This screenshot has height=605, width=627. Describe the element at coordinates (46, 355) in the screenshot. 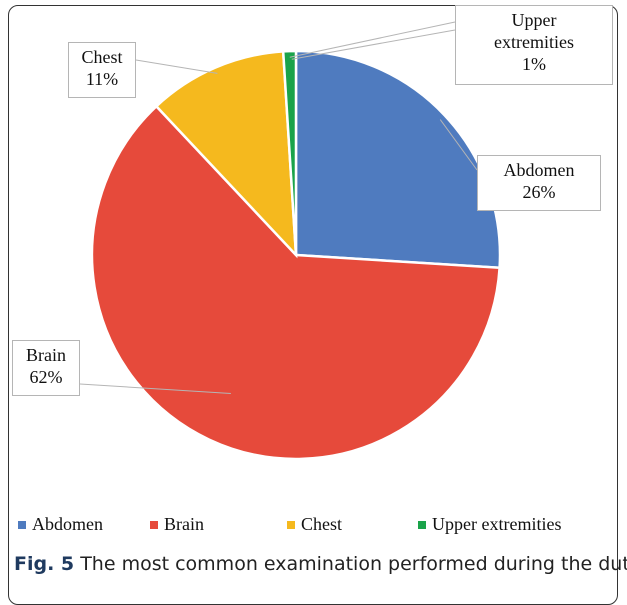

I see `data-label-name: Brain` at that location.